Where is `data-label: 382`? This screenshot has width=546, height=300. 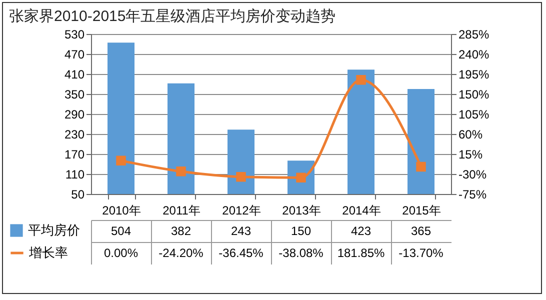 data-label: 382 is located at coordinates (181, 231).